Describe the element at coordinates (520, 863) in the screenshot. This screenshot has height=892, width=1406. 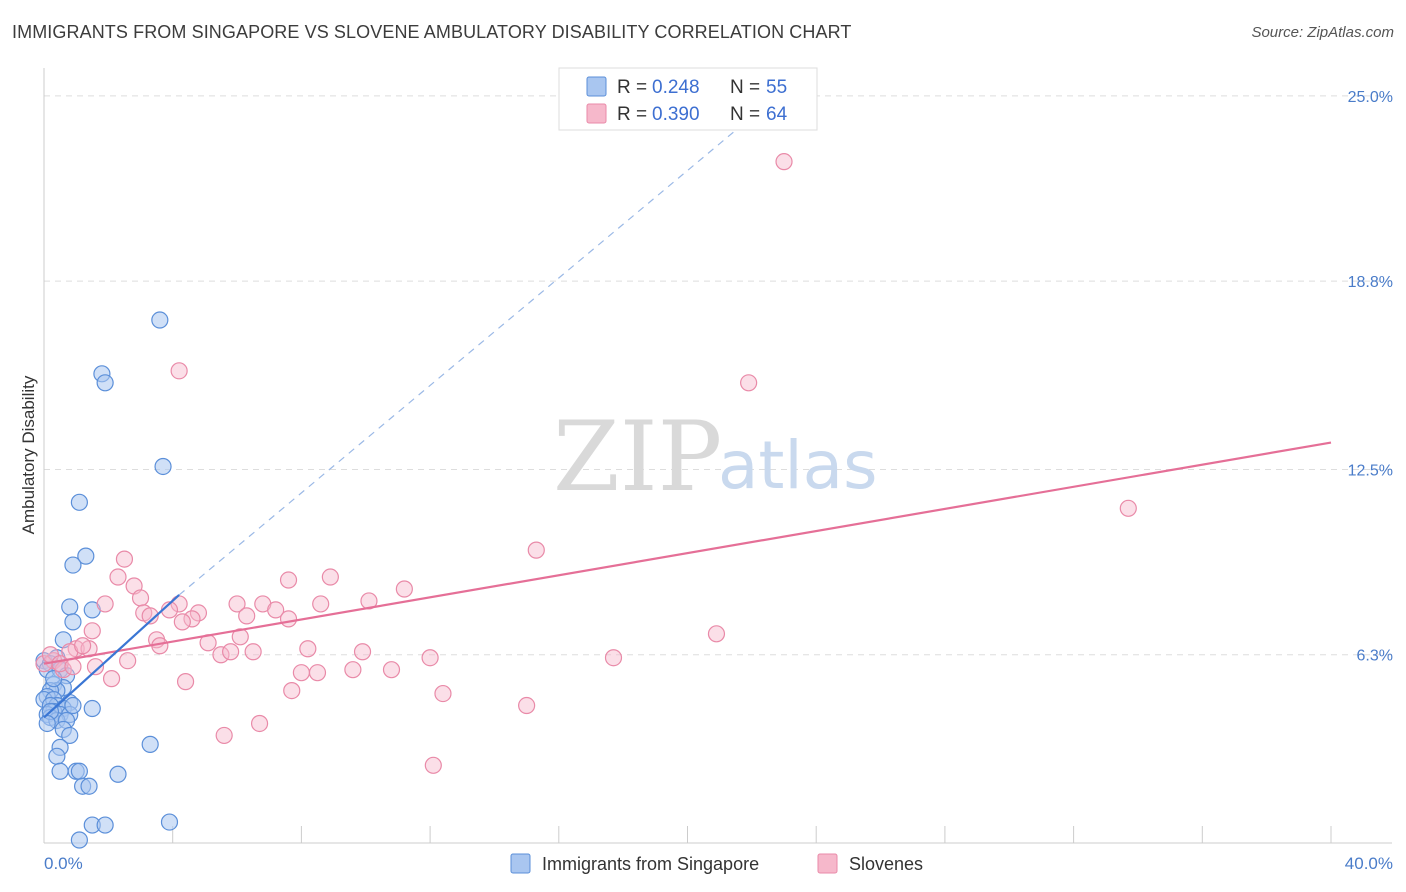
I see `bottom-legend-swatch-singapore` at that location.